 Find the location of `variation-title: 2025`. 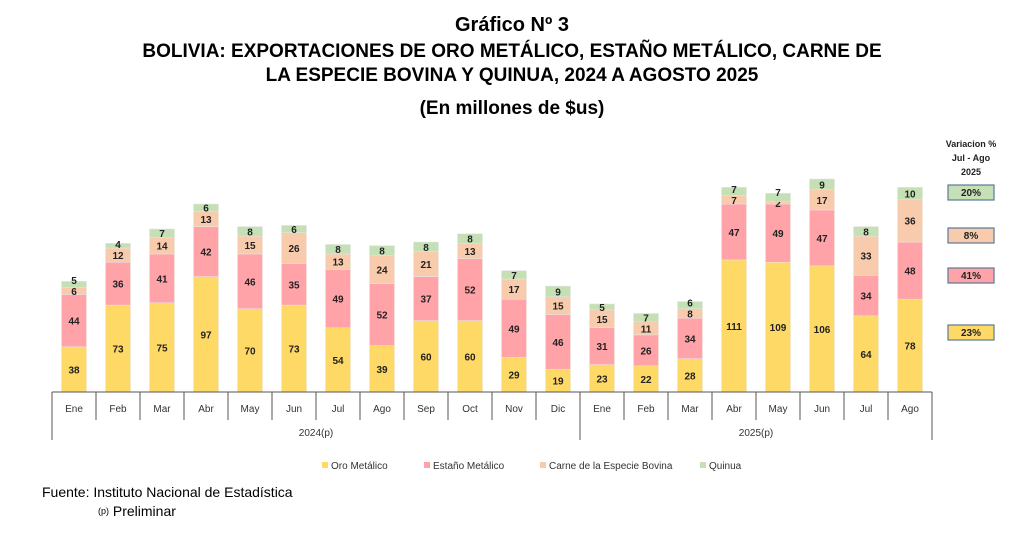

variation-title: 2025 is located at coordinates (971, 172).